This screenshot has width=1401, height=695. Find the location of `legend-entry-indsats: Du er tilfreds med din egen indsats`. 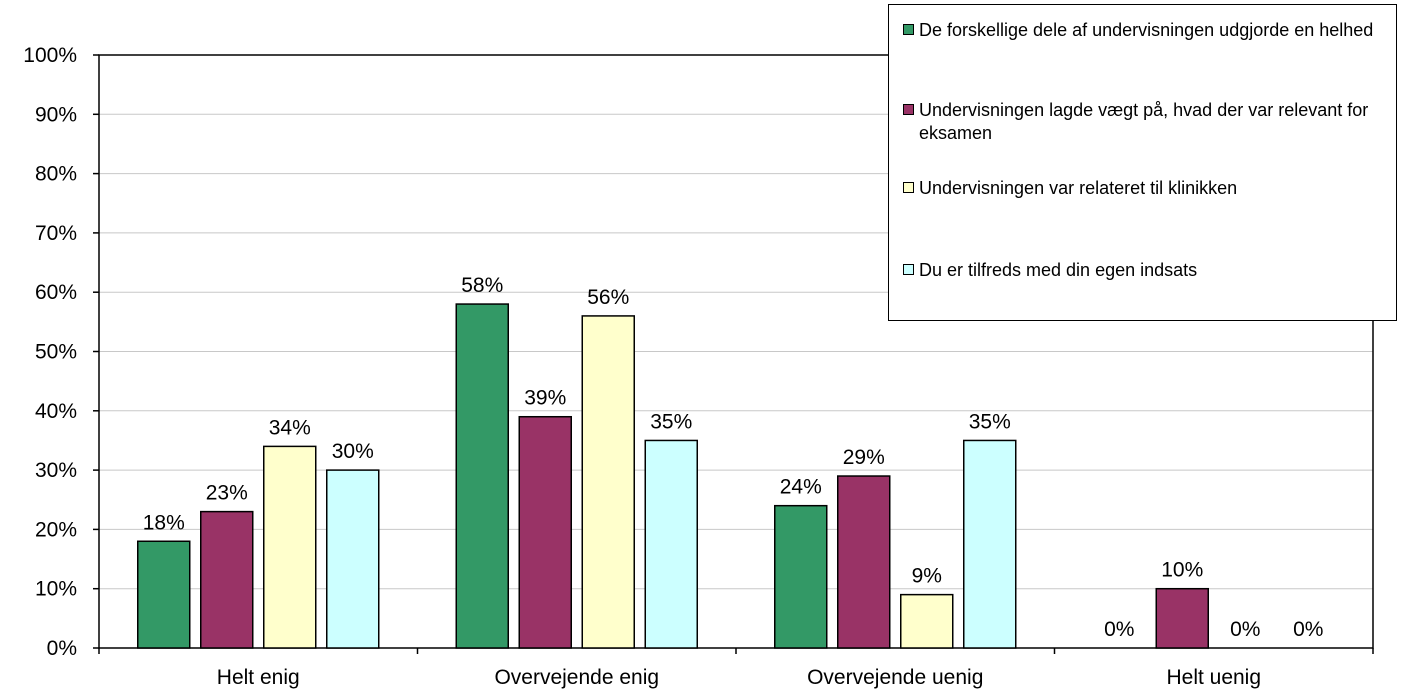

legend-entry-indsats: Du er tilfreds med din egen indsats is located at coordinates (1144, 270).